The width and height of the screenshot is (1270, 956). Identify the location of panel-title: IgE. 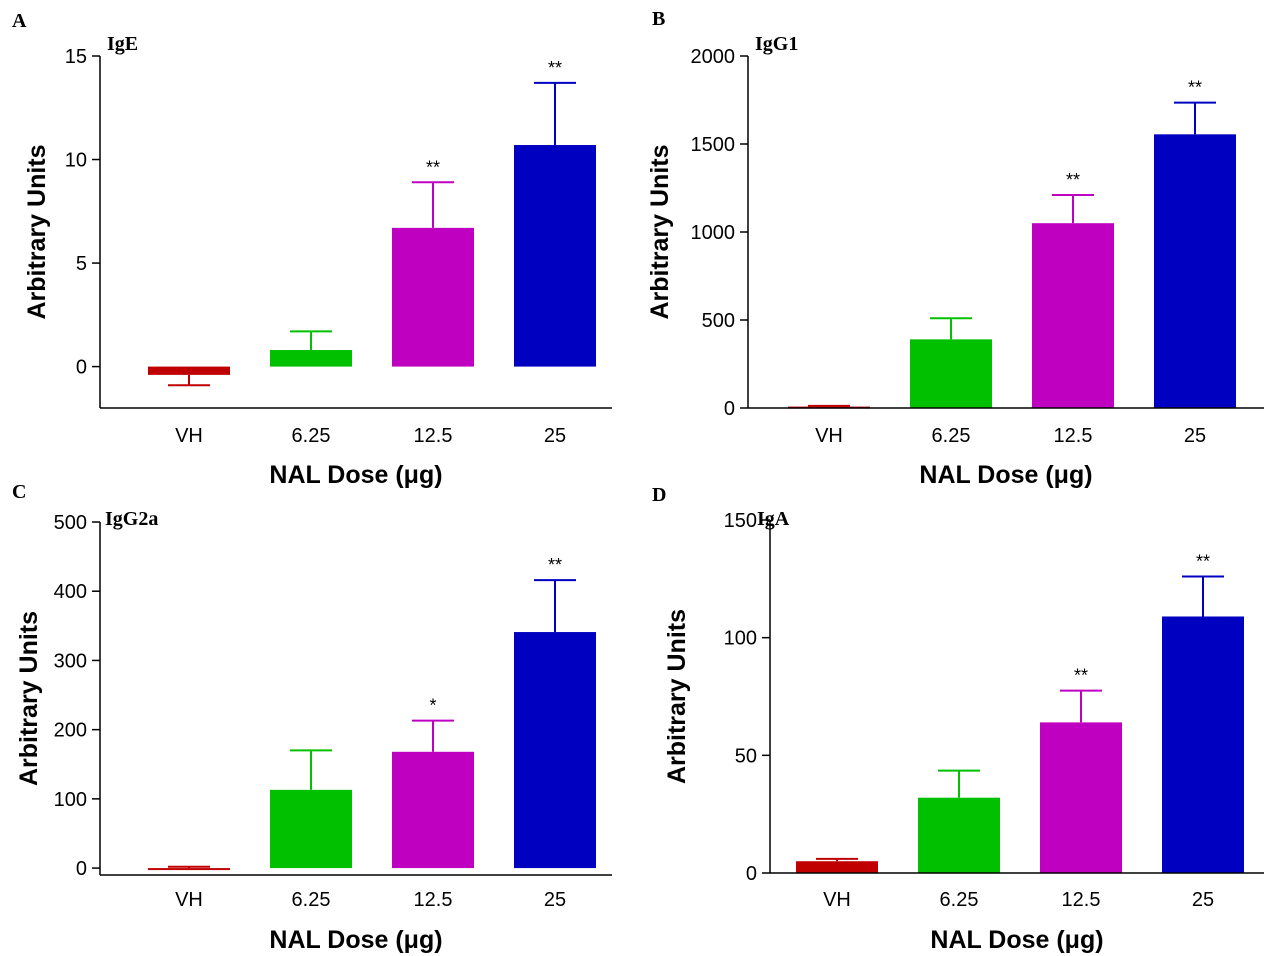
(122, 44).